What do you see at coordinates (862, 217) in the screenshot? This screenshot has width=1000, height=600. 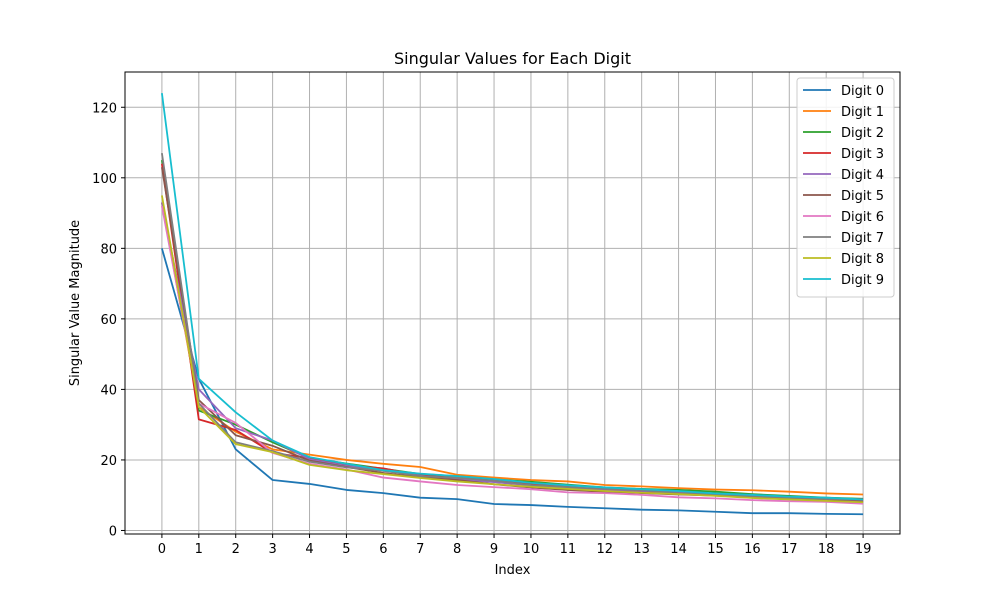 I see `legend-label: Digit 6` at bounding box center [862, 217].